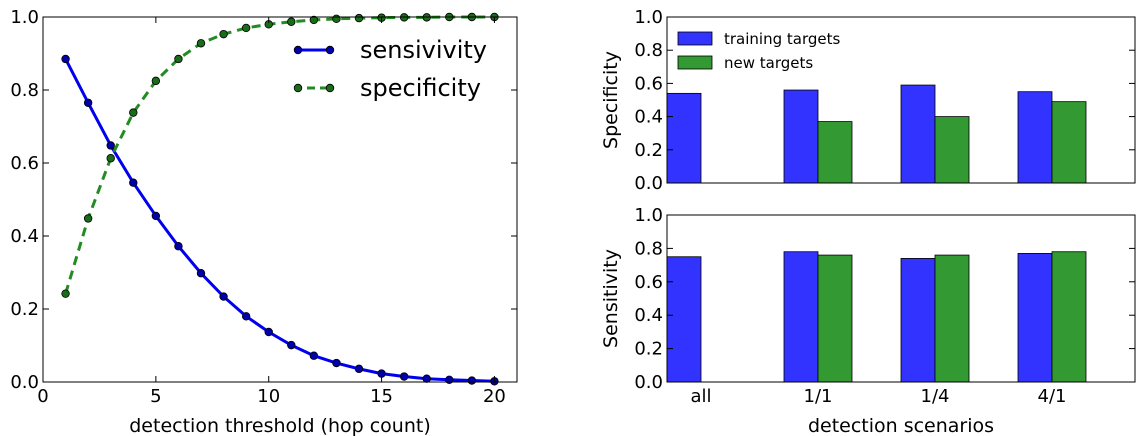  What do you see at coordinates (782, 39) in the screenshot?
I see `legend-label: training targets` at bounding box center [782, 39].